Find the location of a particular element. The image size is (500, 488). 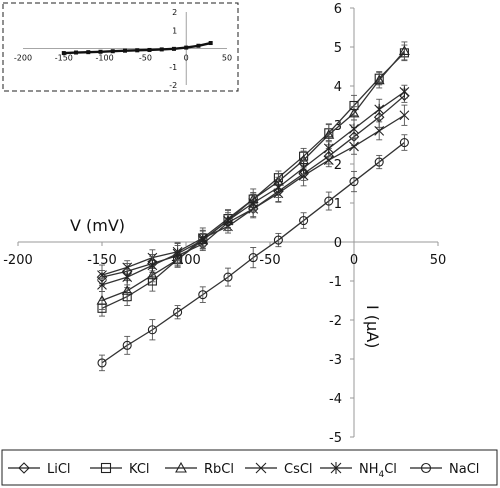

y-tick-label: -1 is located at coordinates (335, 282).